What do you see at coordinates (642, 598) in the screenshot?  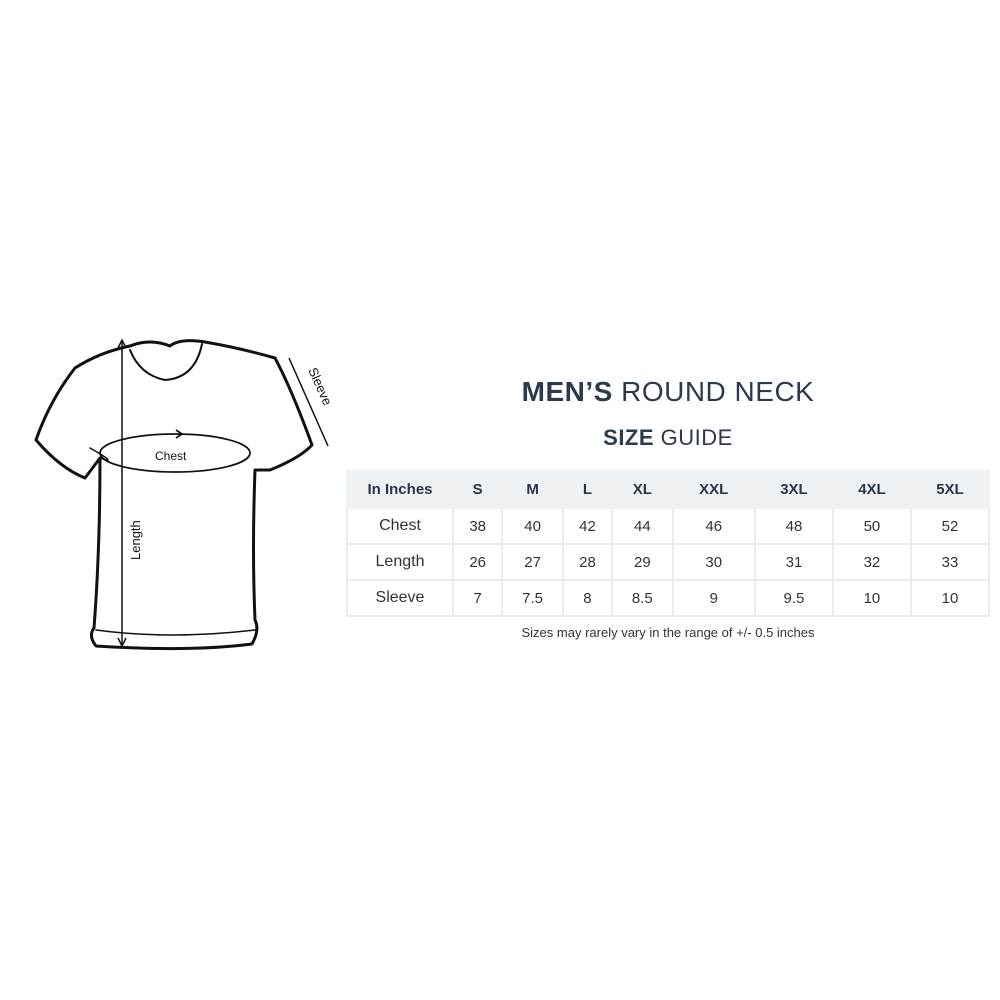 I see `table-cell: 8.5` at bounding box center [642, 598].